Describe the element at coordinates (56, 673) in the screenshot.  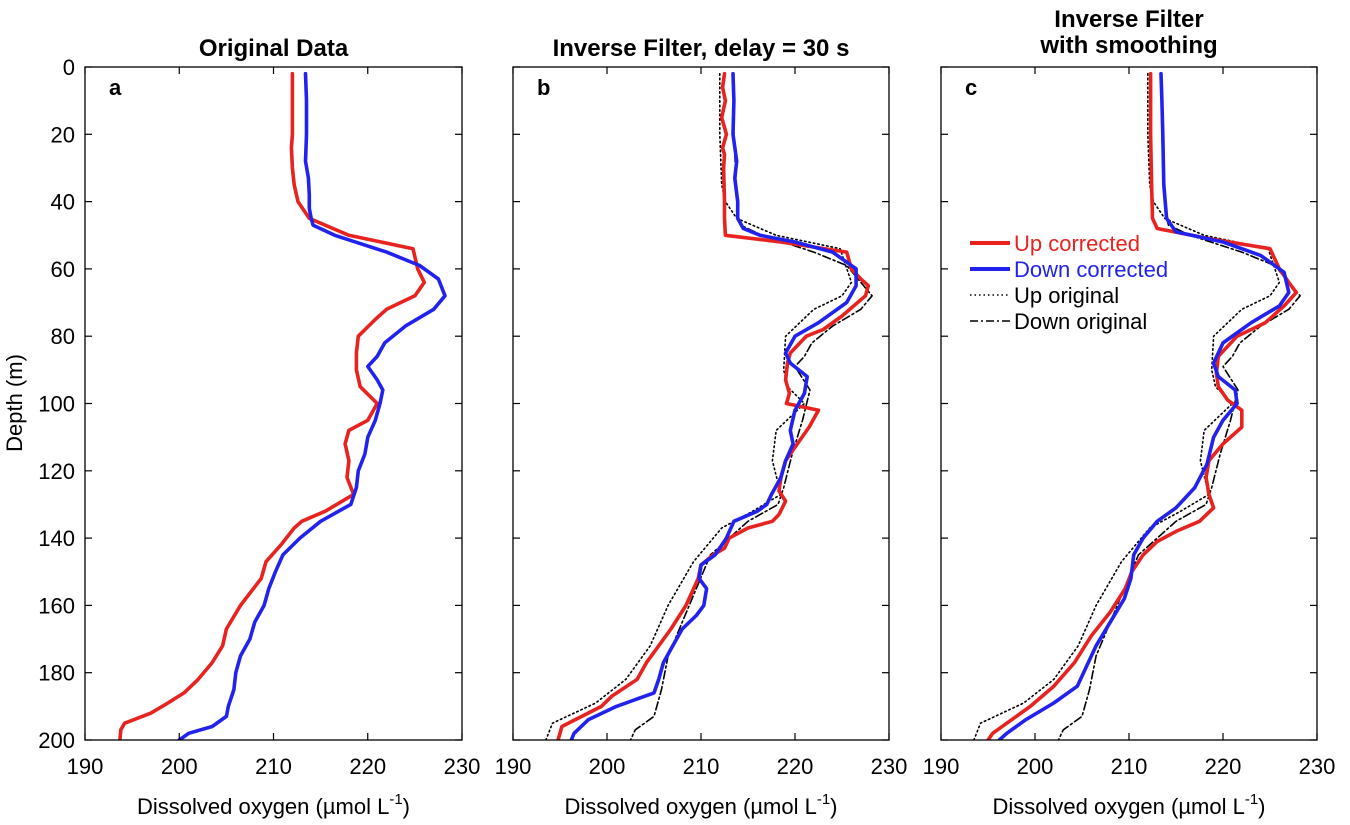
I see `y-tick-label: 180` at that location.